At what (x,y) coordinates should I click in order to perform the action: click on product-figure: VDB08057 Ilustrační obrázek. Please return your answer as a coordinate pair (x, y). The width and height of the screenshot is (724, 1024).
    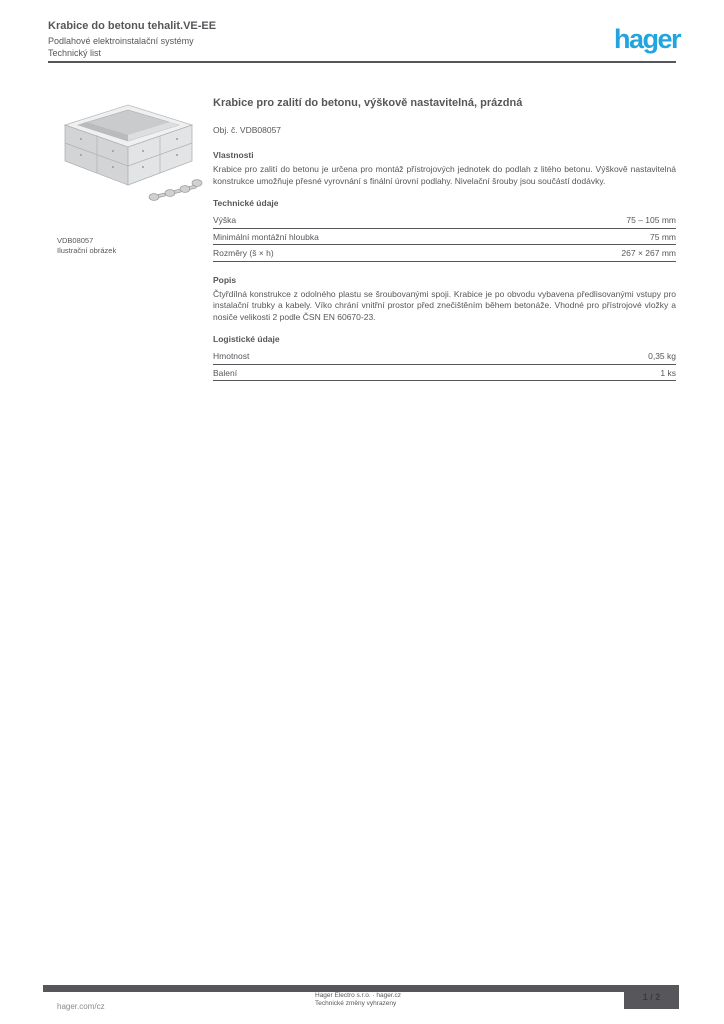
    Looking at the image, I should click on (131, 175).